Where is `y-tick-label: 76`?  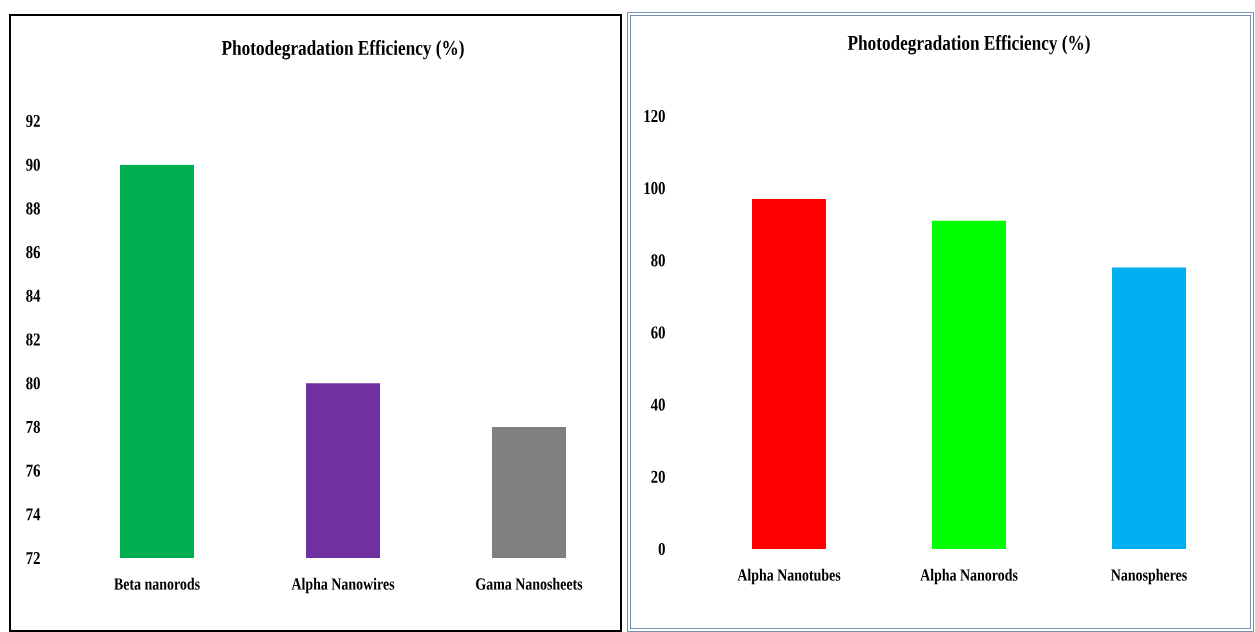 y-tick-label: 76 is located at coordinates (33, 470).